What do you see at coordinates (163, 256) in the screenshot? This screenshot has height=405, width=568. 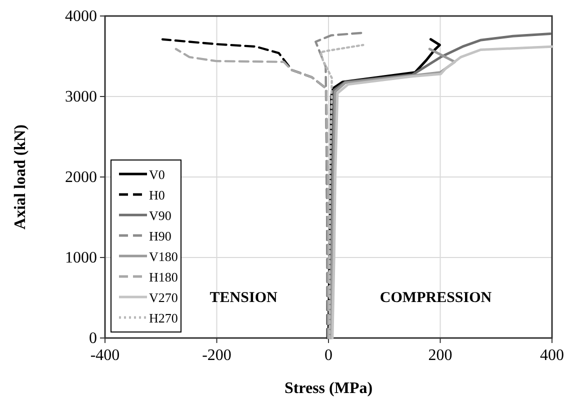 I see `legend-label: V180` at bounding box center [163, 256].